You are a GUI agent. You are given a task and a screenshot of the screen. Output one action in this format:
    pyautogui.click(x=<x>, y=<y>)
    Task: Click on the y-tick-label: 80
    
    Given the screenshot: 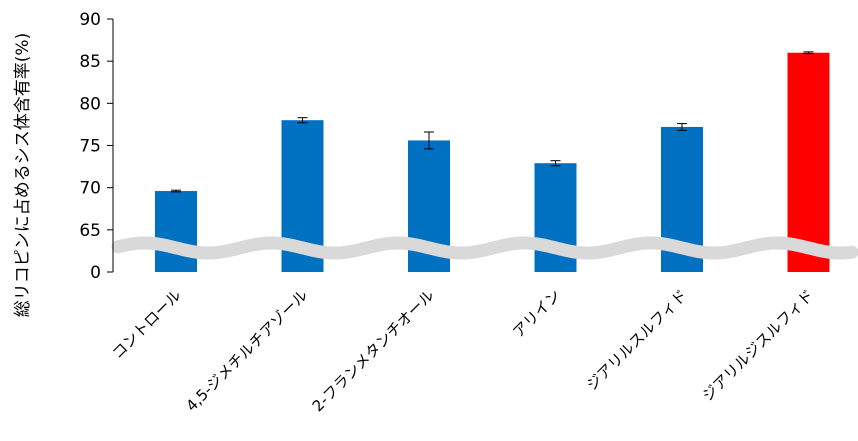 What is the action you would take?
    pyautogui.click(x=90, y=104)
    